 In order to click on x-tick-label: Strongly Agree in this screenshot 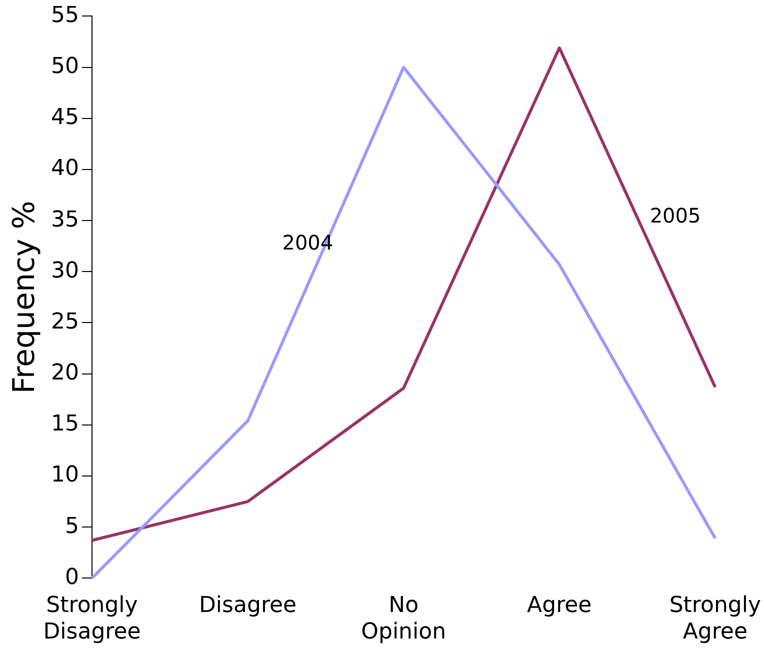, I will do `click(715, 619)`.